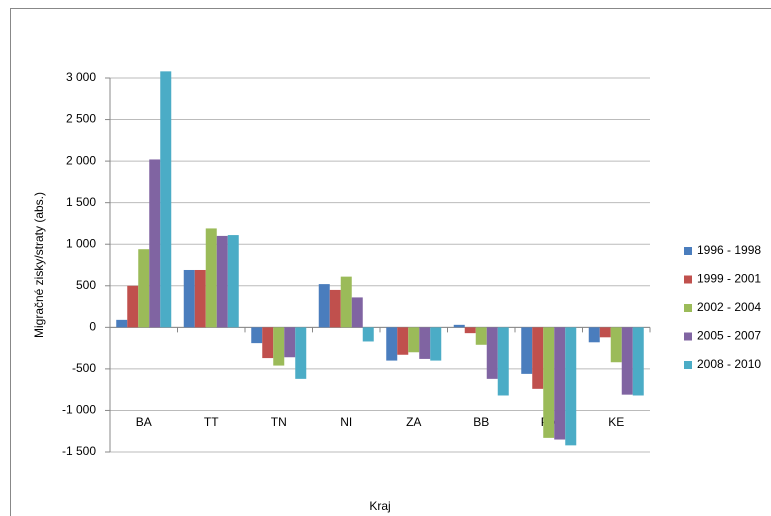 The width and height of the screenshot is (771, 516). What do you see at coordinates (279, 422) in the screenshot?
I see `x-tick-label: TN` at bounding box center [279, 422].